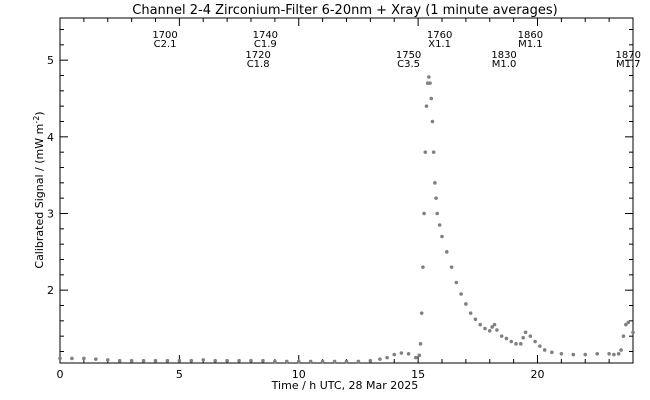 The width and height of the screenshot is (650, 400). I want to click on flare-label: C3.5, so click(408, 64).